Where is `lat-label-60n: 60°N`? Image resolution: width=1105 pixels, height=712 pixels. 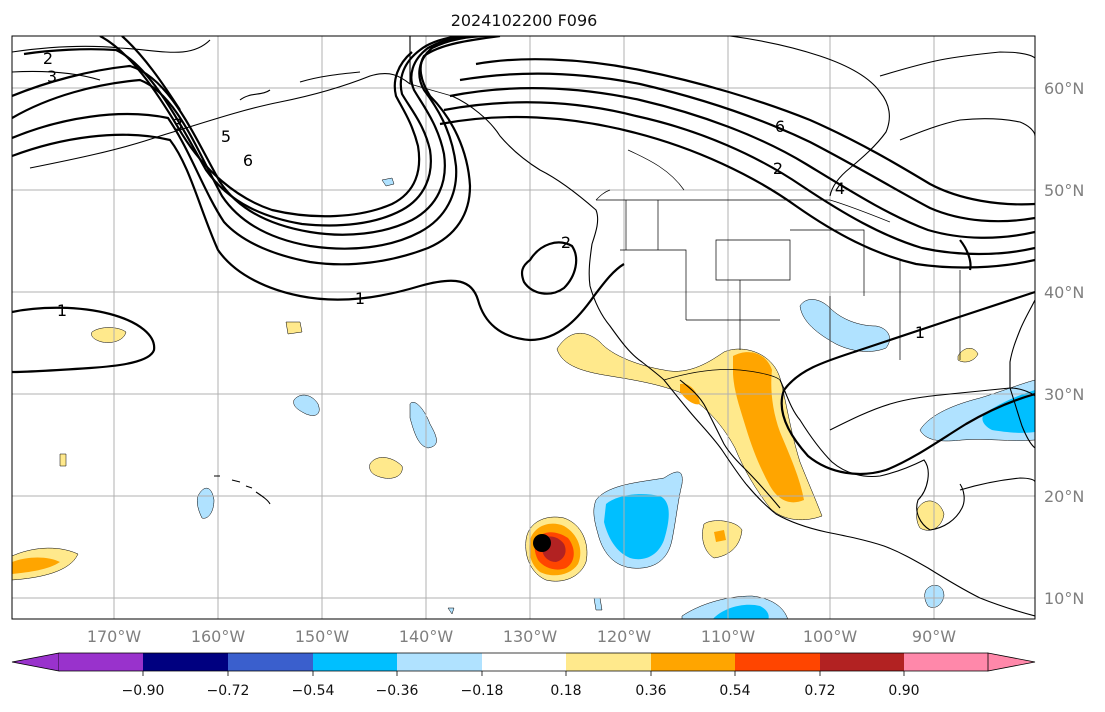 lat-label-60n: 60°N is located at coordinates (1064, 88).